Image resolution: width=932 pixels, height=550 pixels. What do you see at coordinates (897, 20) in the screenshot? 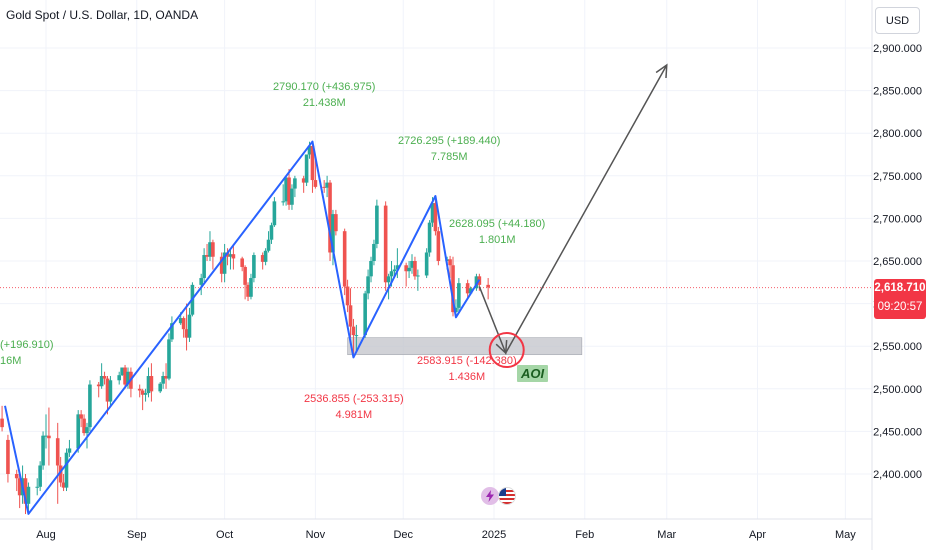
I see `currency-selector-button: USD` at bounding box center [897, 20].